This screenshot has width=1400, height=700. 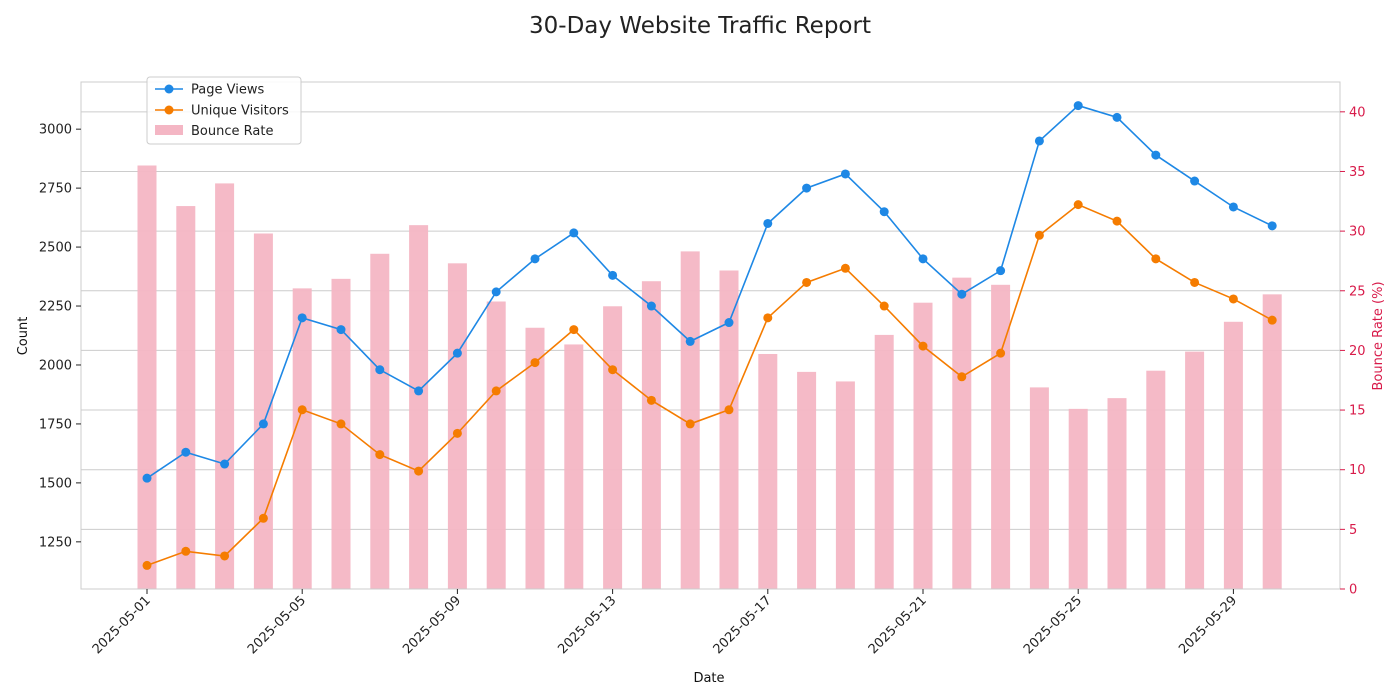 What do you see at coordinates (1357, 172) in the screenshot?
I see `right-tick-label-35: 35` at bounding box center [1357, 172].